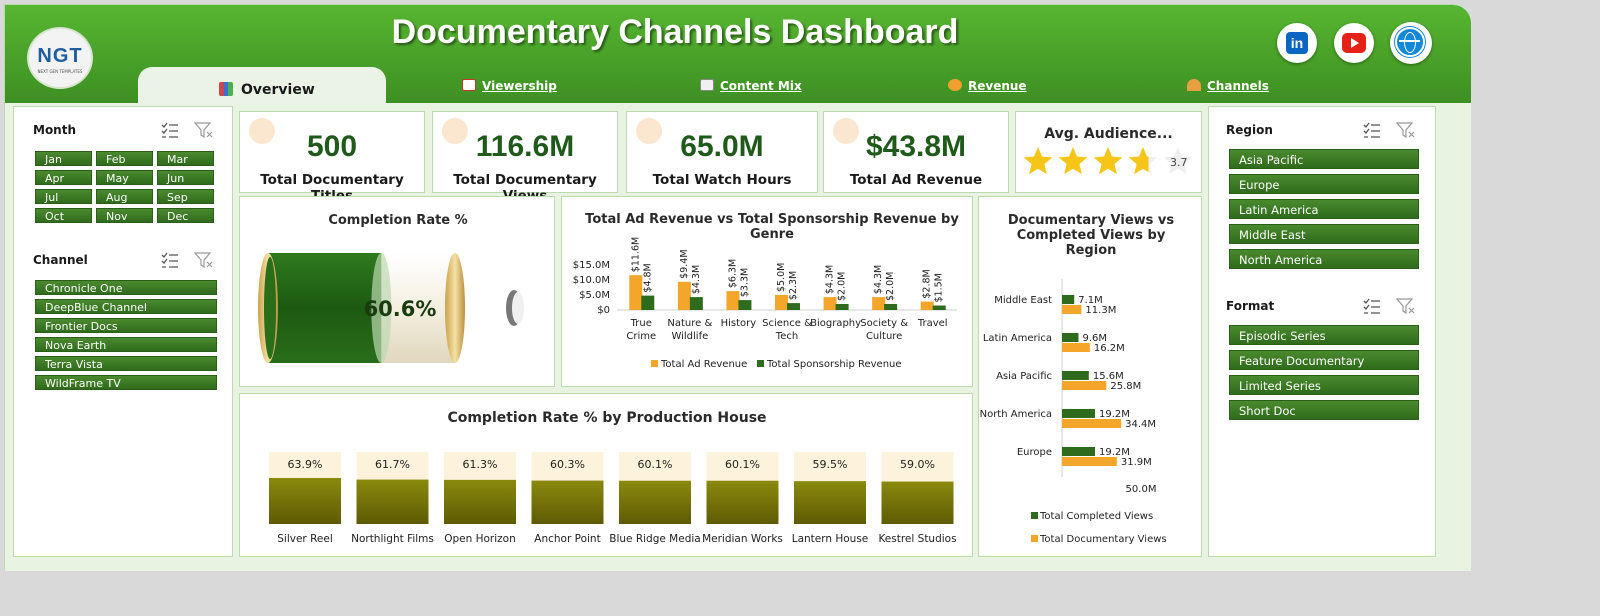  What do you see at coordinates (124, 215) in the screenshot?
I see `month-button-nov: Nov` at bounding box center [124, 215].